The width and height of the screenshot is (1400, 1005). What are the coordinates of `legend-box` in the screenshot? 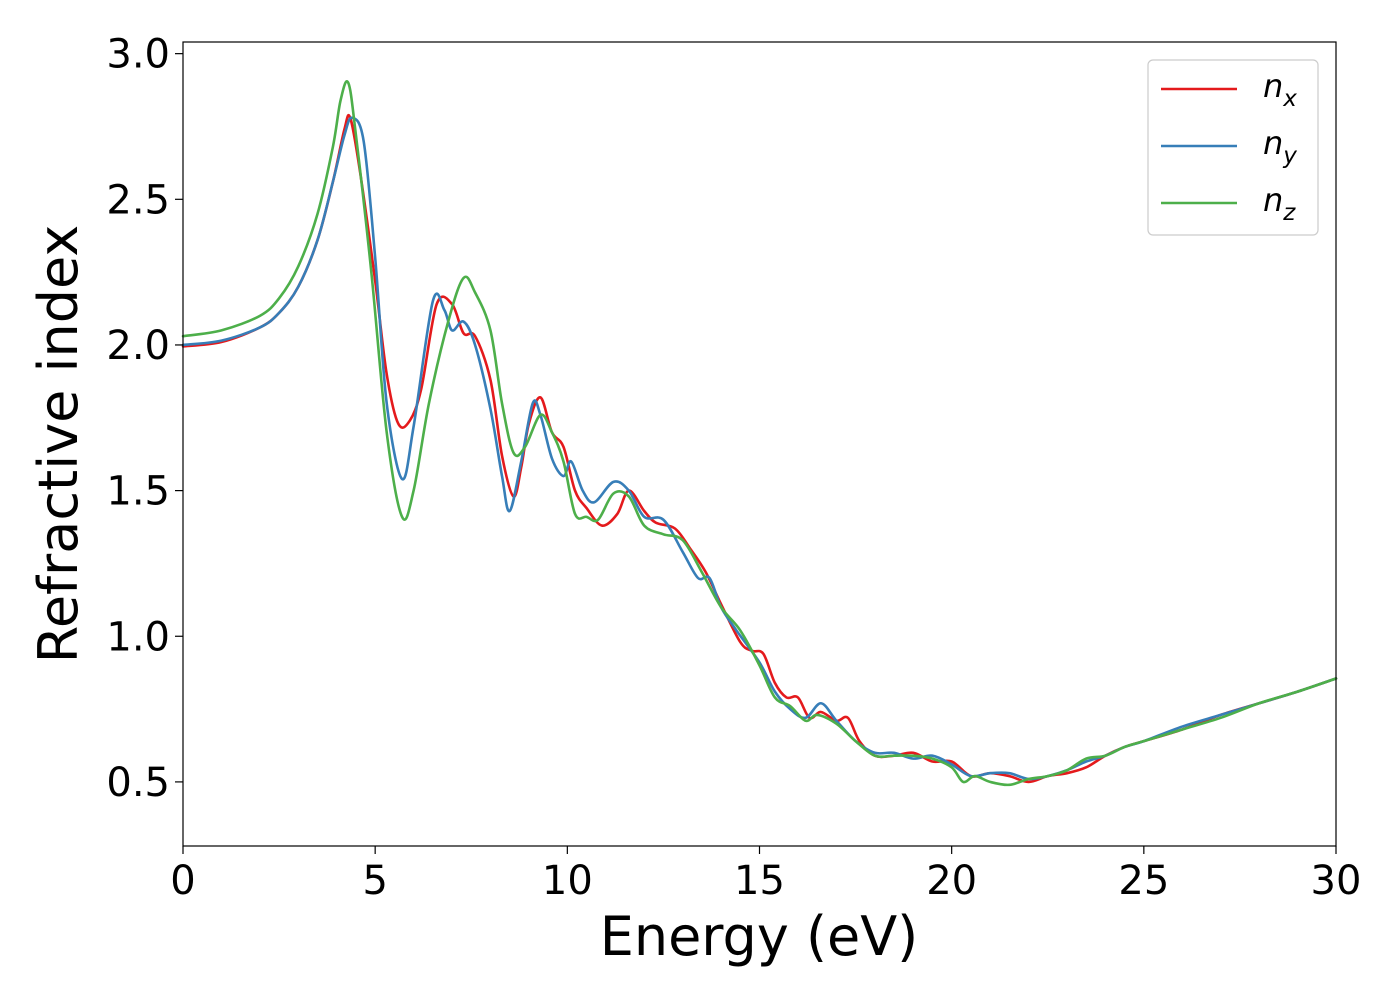 It's located at (1233, 147).